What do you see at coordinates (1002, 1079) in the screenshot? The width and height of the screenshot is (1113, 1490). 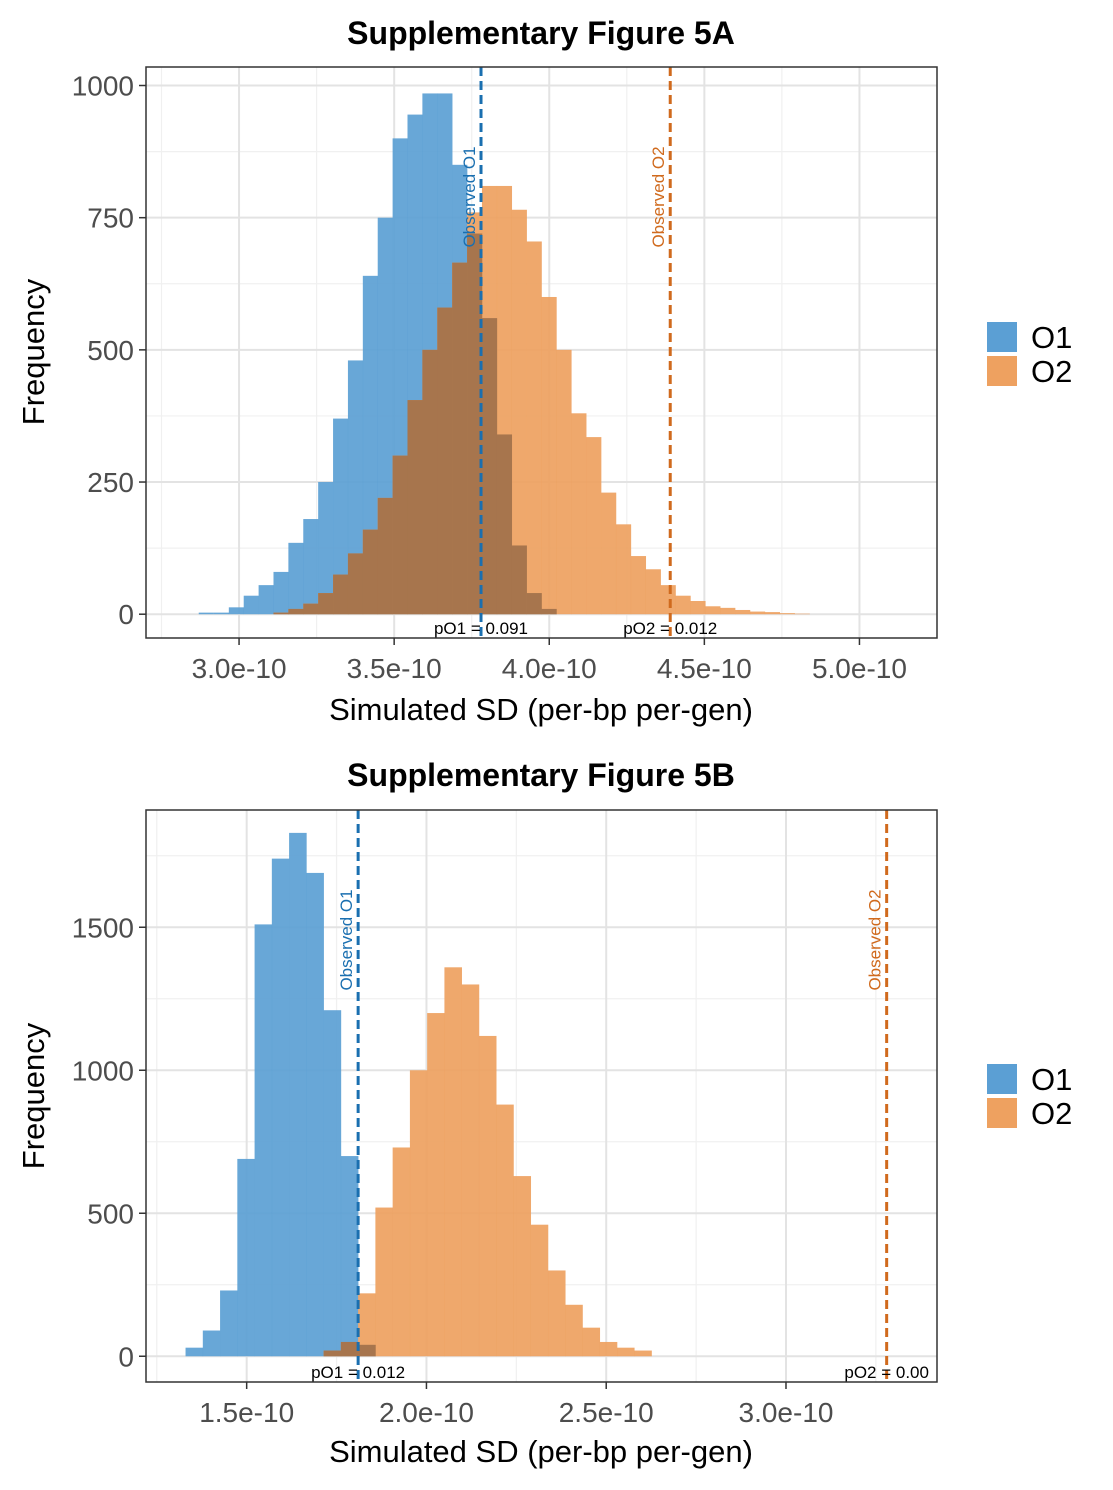 I see `panel-b-legend-key-o1` at bounding box center [1002, 1079].